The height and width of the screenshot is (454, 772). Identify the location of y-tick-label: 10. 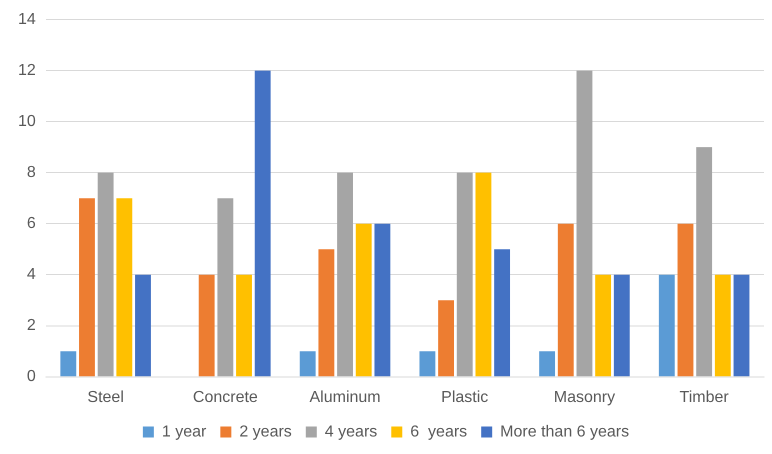
(27, 121).